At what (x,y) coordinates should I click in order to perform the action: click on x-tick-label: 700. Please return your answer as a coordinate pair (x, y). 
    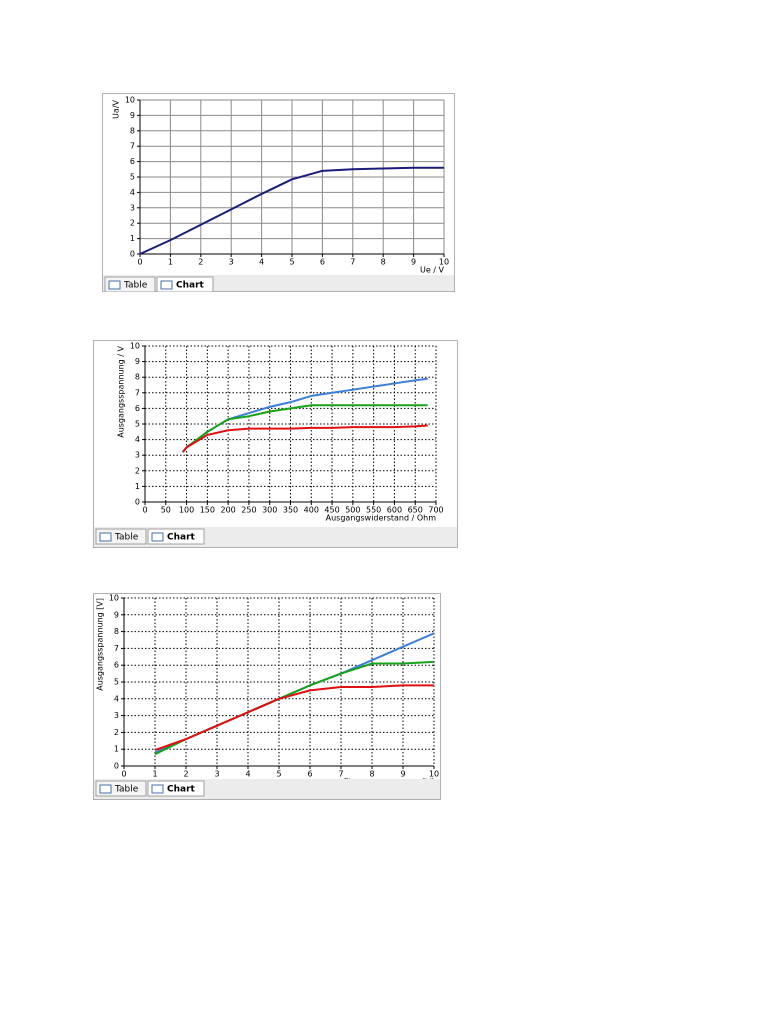
    Looking at the image, I should click on (435, 510).